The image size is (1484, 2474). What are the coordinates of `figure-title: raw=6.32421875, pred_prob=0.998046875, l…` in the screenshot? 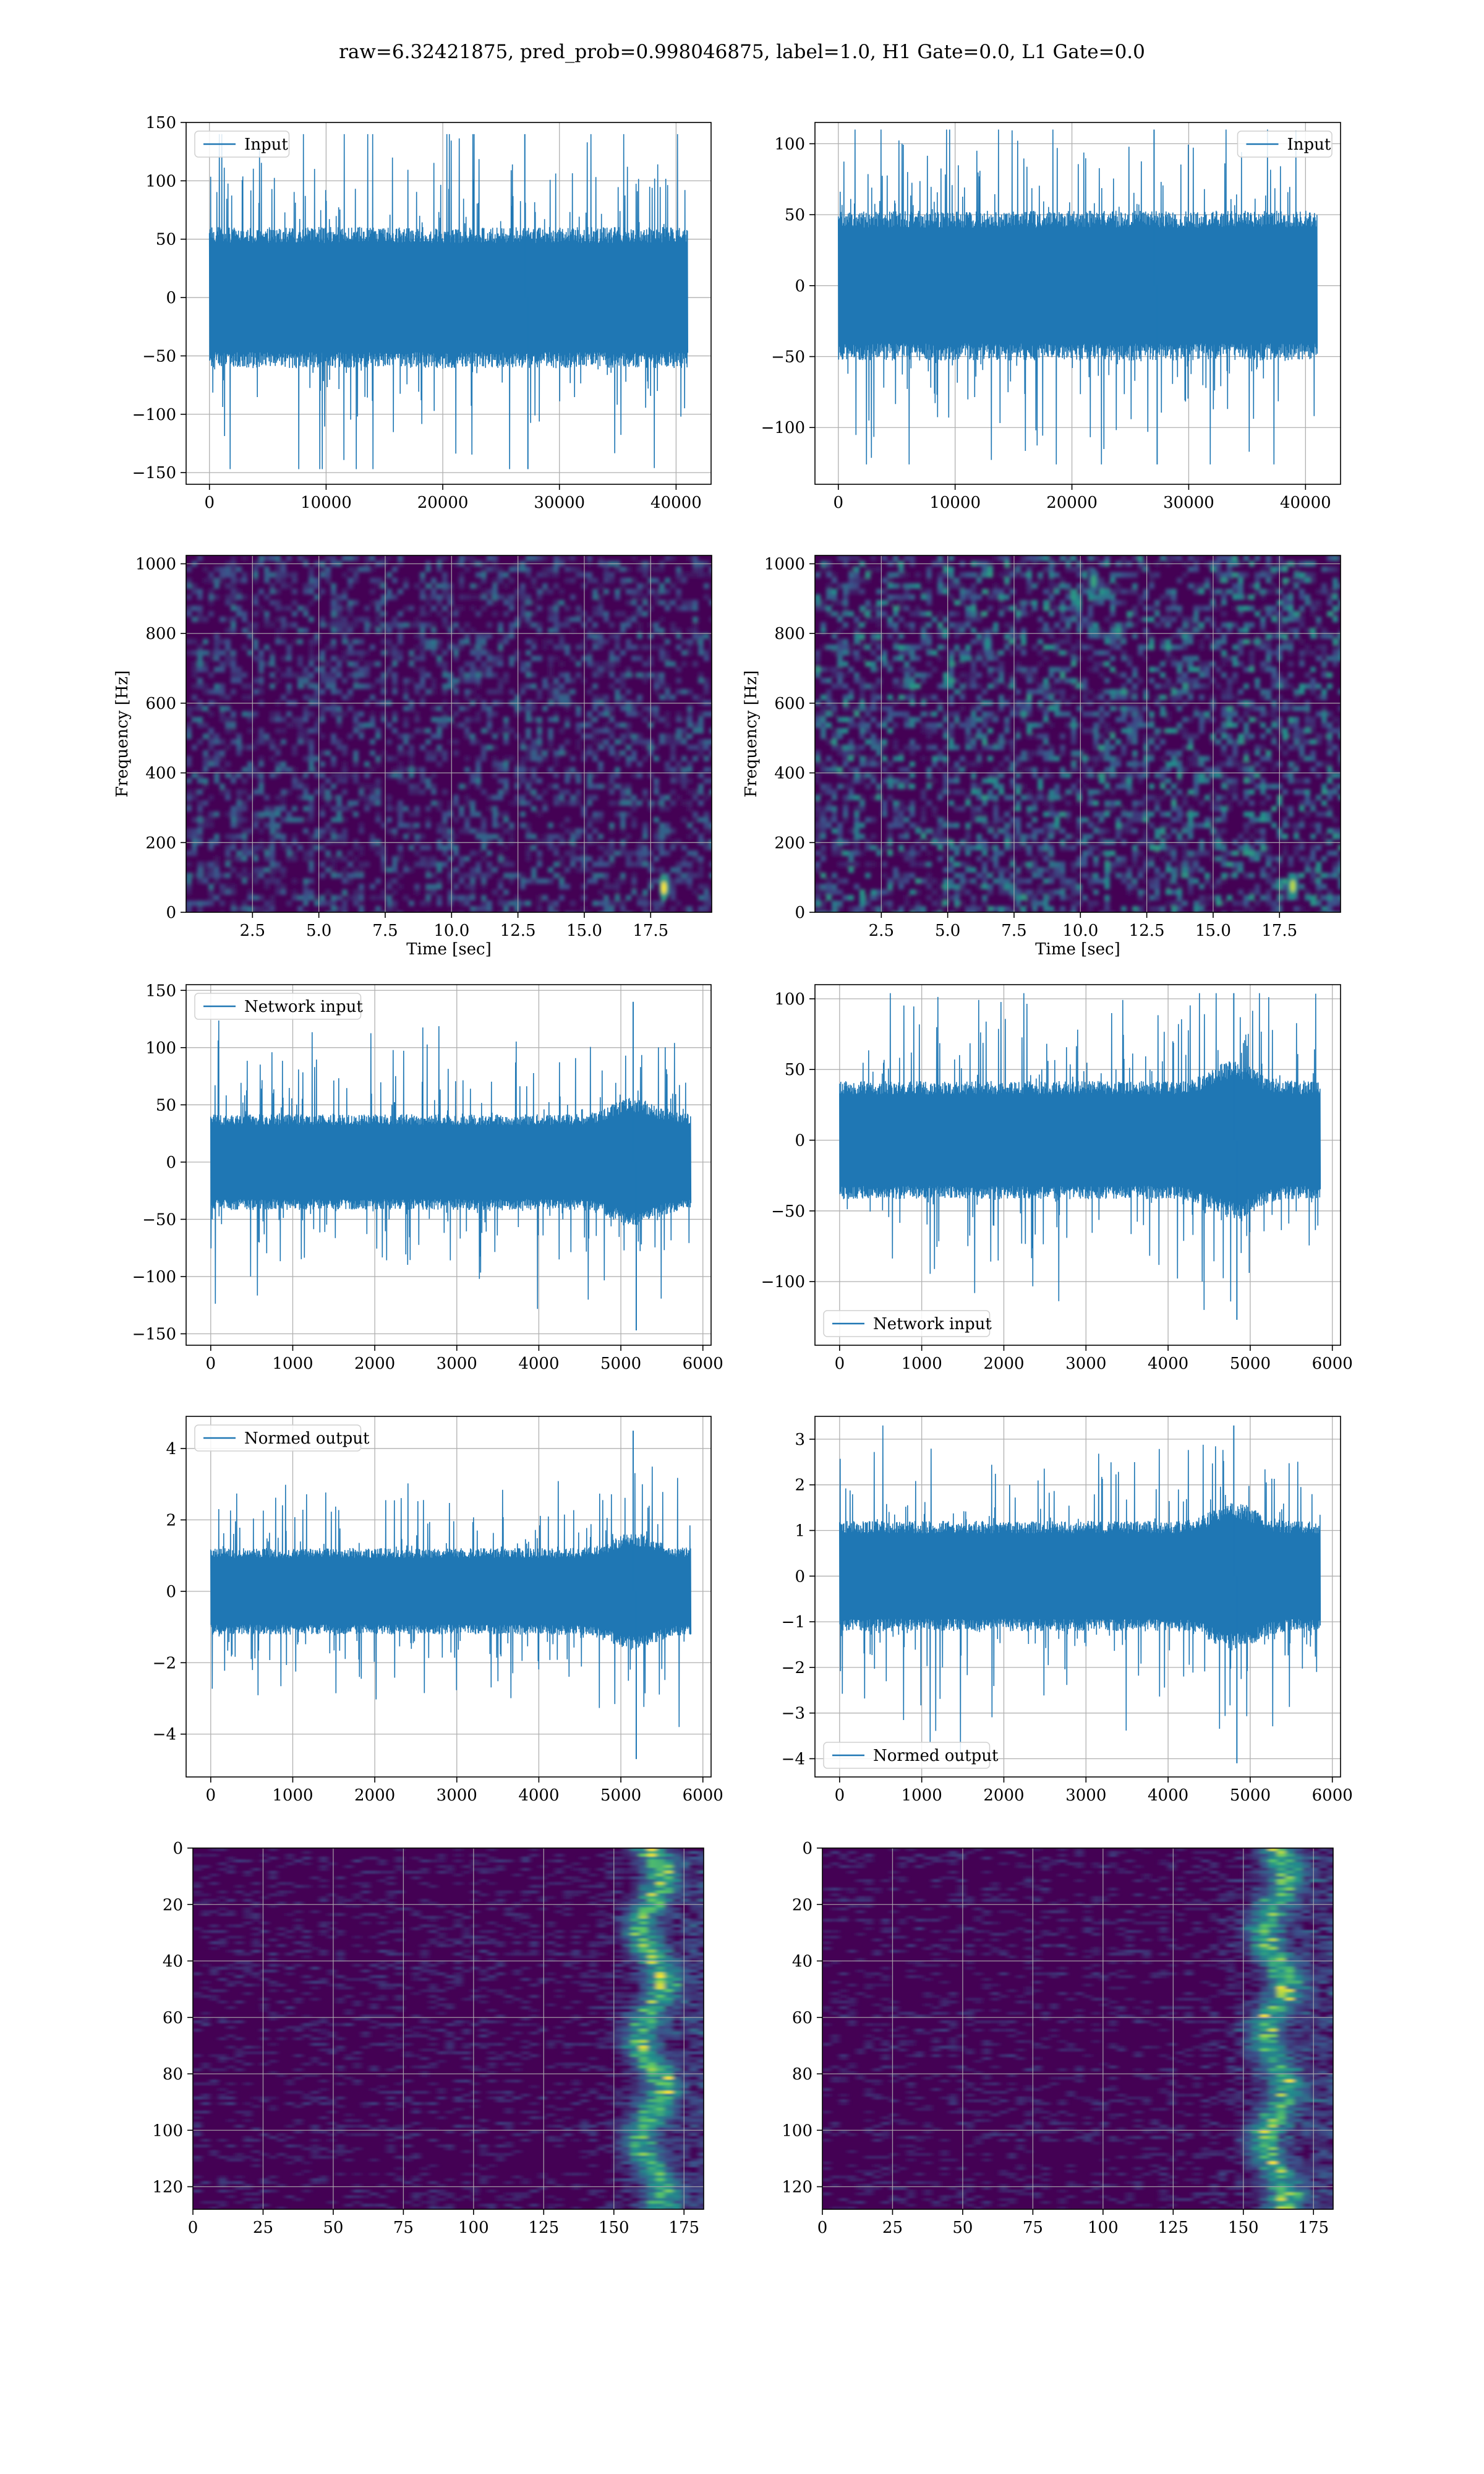 It's located at (742, 52).